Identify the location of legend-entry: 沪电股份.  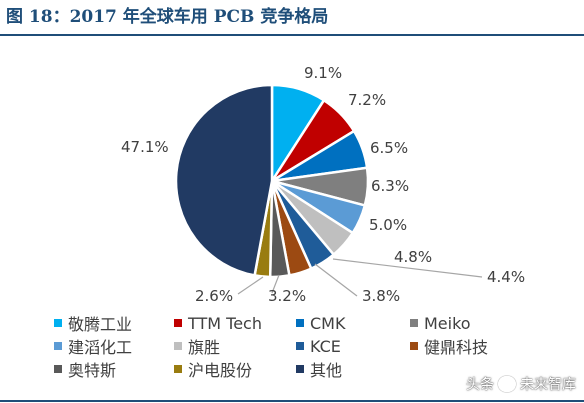
(213, 369).